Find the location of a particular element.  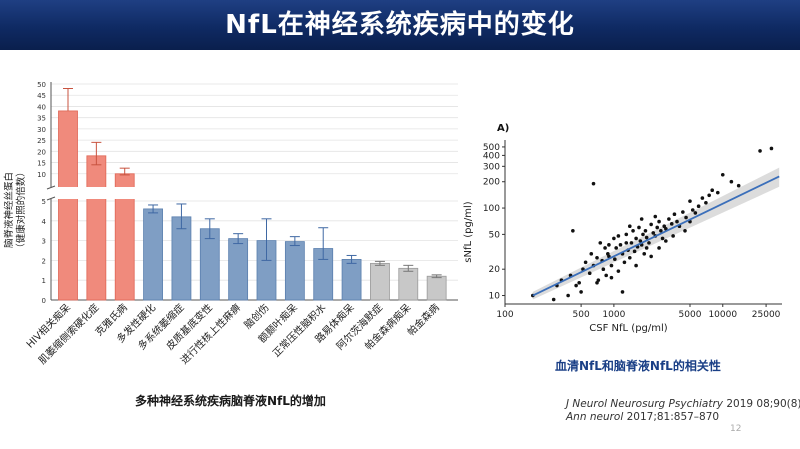

y-tick-label: 300 is located at coordinates (491, 167).